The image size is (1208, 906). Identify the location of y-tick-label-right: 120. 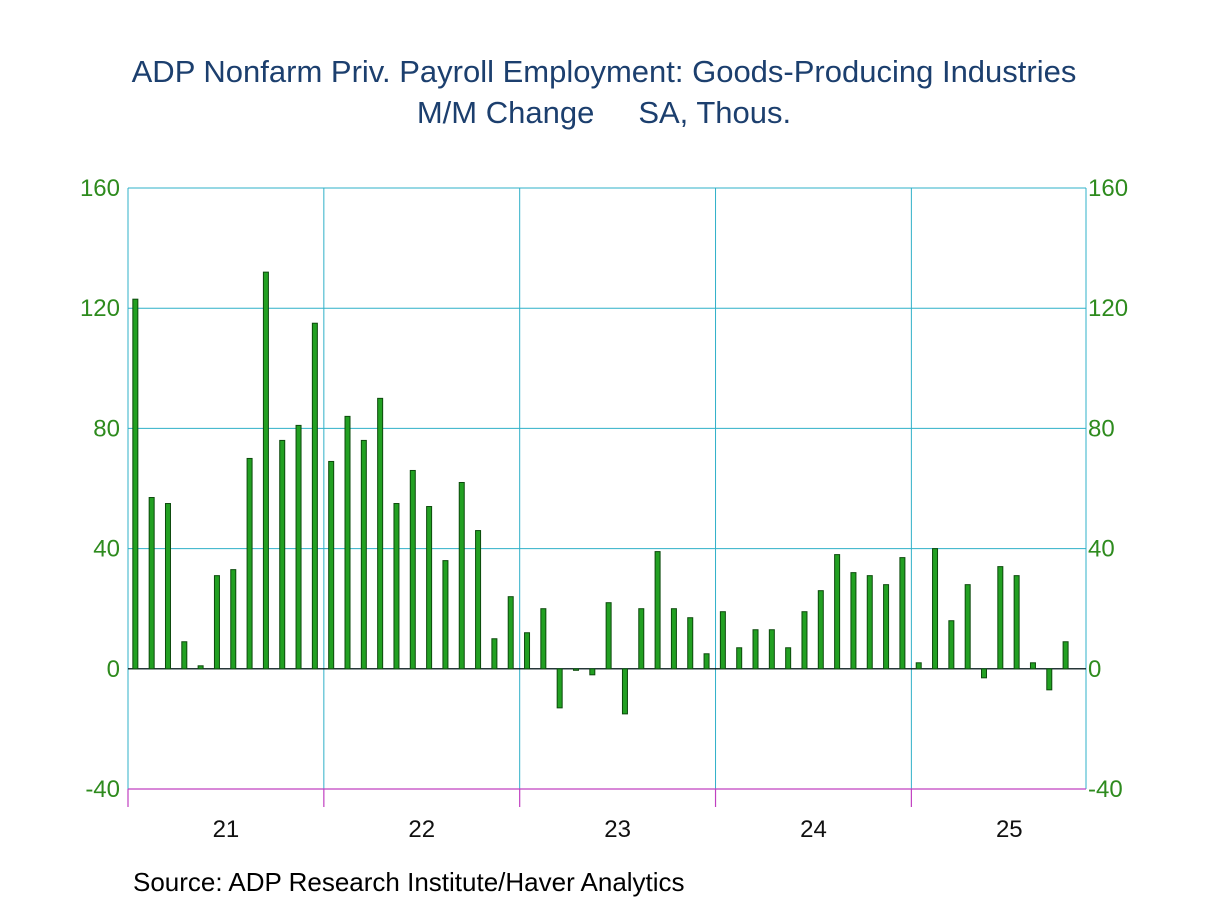
(1108, 308).